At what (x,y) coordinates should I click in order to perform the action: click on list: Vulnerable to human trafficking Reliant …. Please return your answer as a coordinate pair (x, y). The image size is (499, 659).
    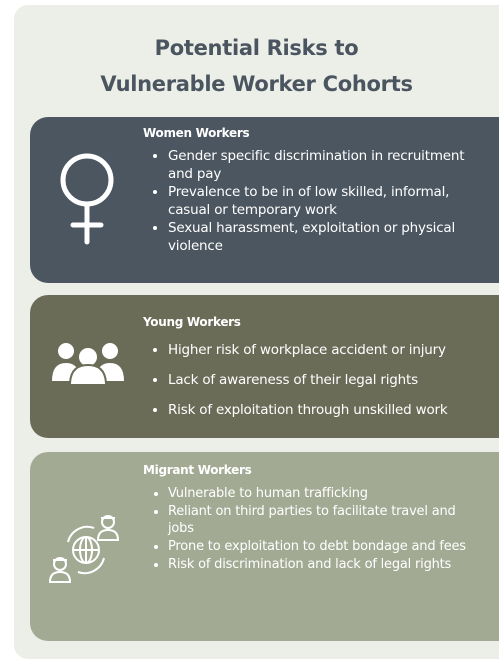
    Looking at the image, I should click on (309, 529).